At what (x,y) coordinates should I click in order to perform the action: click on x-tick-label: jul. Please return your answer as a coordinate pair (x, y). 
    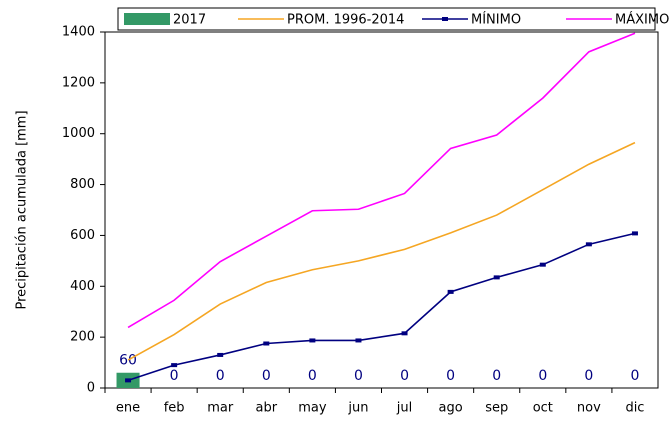
    Looking at the image, I should click on (404, 408).